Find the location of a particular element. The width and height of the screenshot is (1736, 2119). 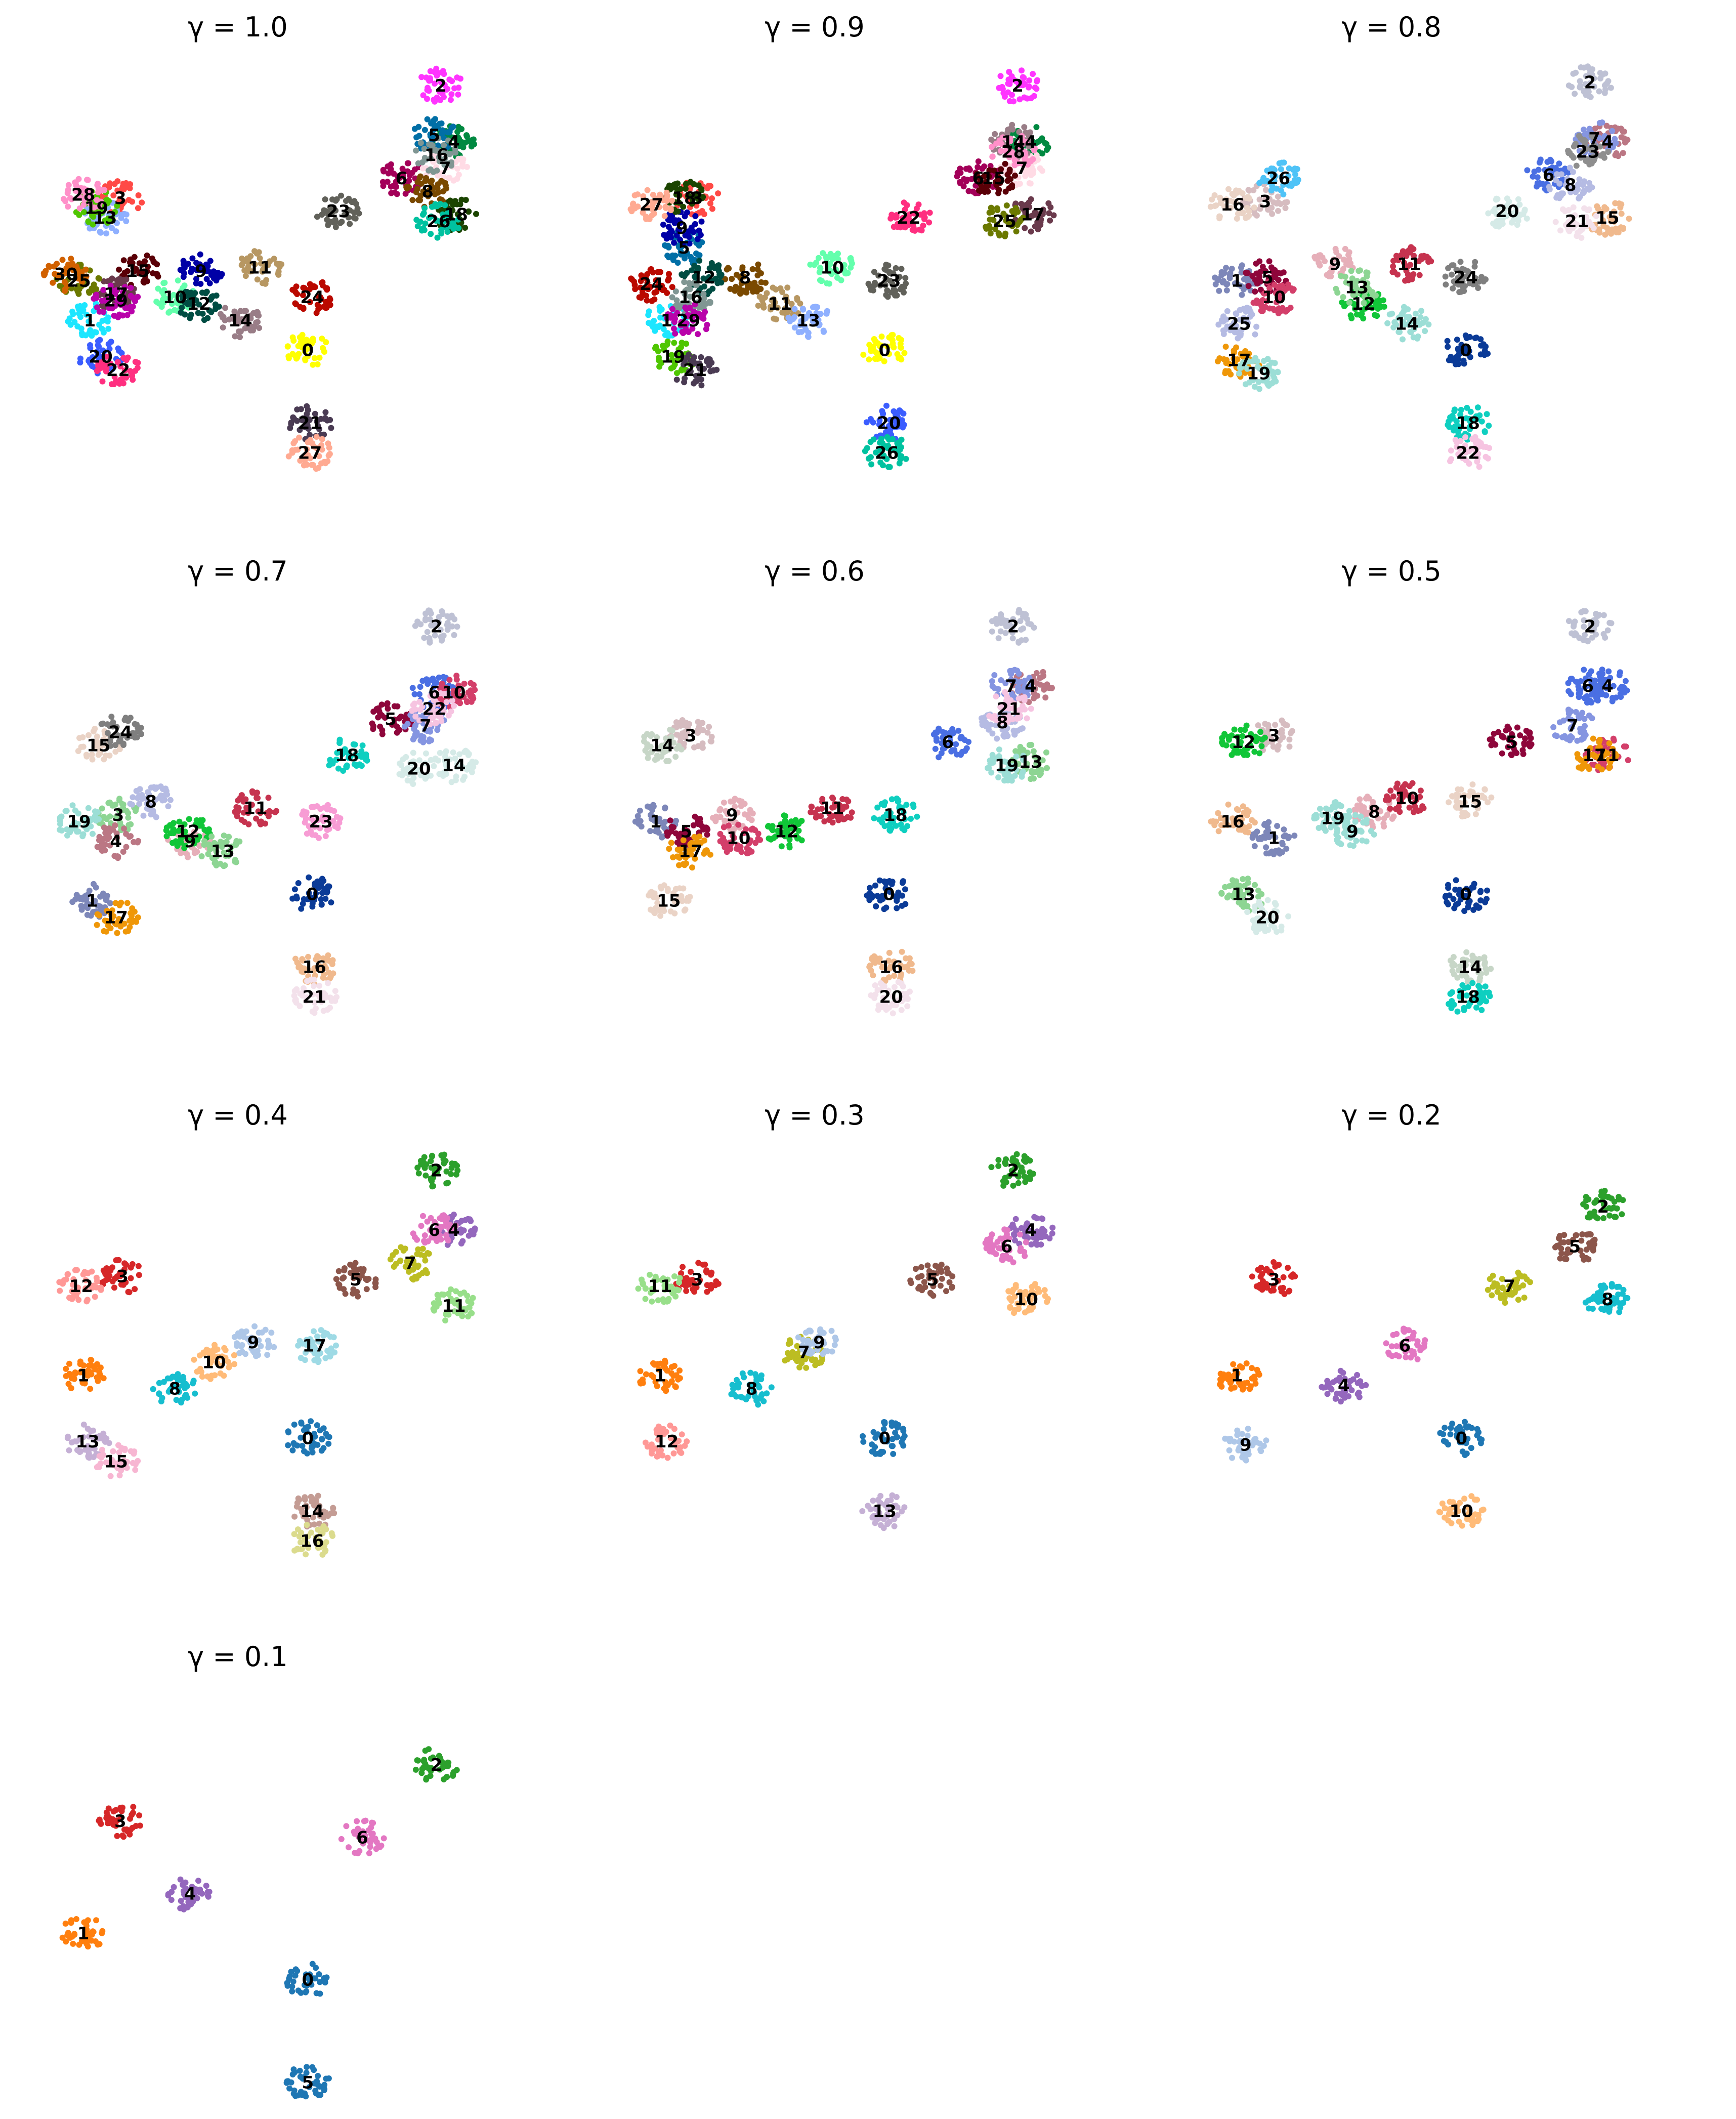

cluster-label: 19 is located at coordinates (673, 357).